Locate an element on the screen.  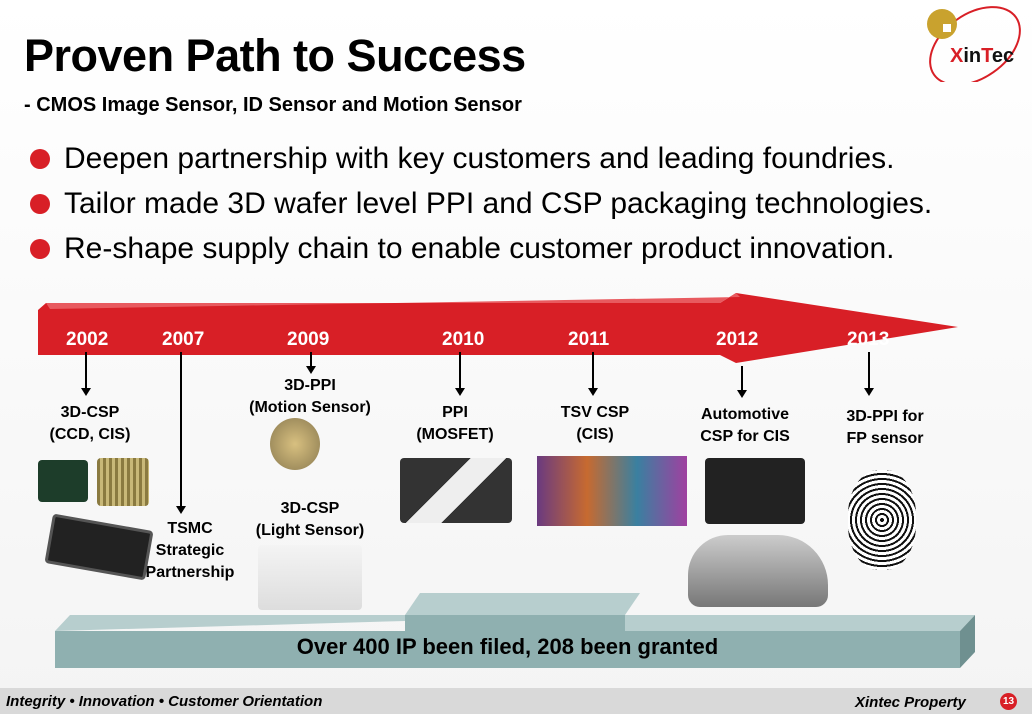
milestone-tsmc: TSMC Strategic Partnership is located at coordinates (190, 550).